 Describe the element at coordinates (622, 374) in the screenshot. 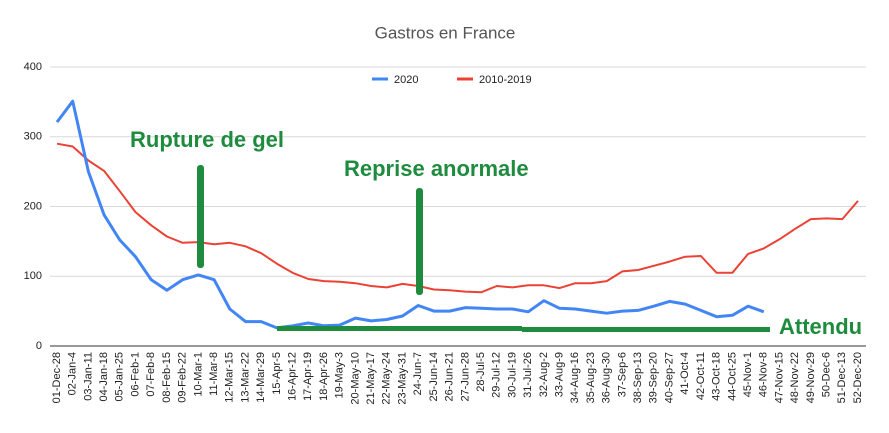

I see `x-tick-label: 37-Sep-6` at that location.